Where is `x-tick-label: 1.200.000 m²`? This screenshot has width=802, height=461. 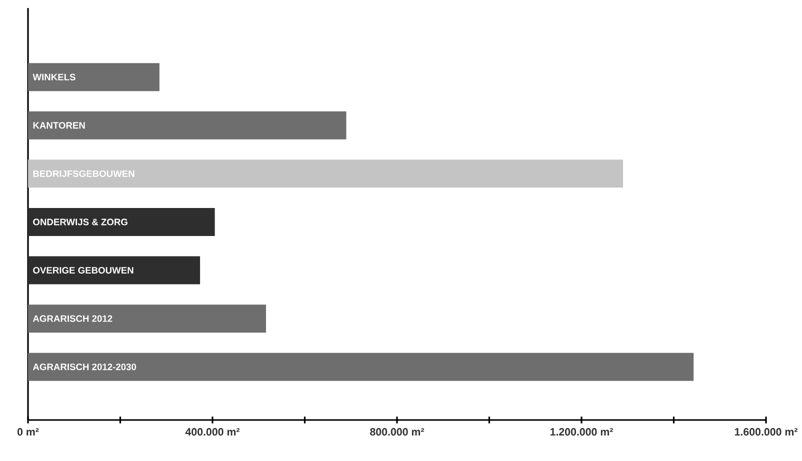
x-tick-label: 1.200.000 m² is located at coordinates (581, 432).